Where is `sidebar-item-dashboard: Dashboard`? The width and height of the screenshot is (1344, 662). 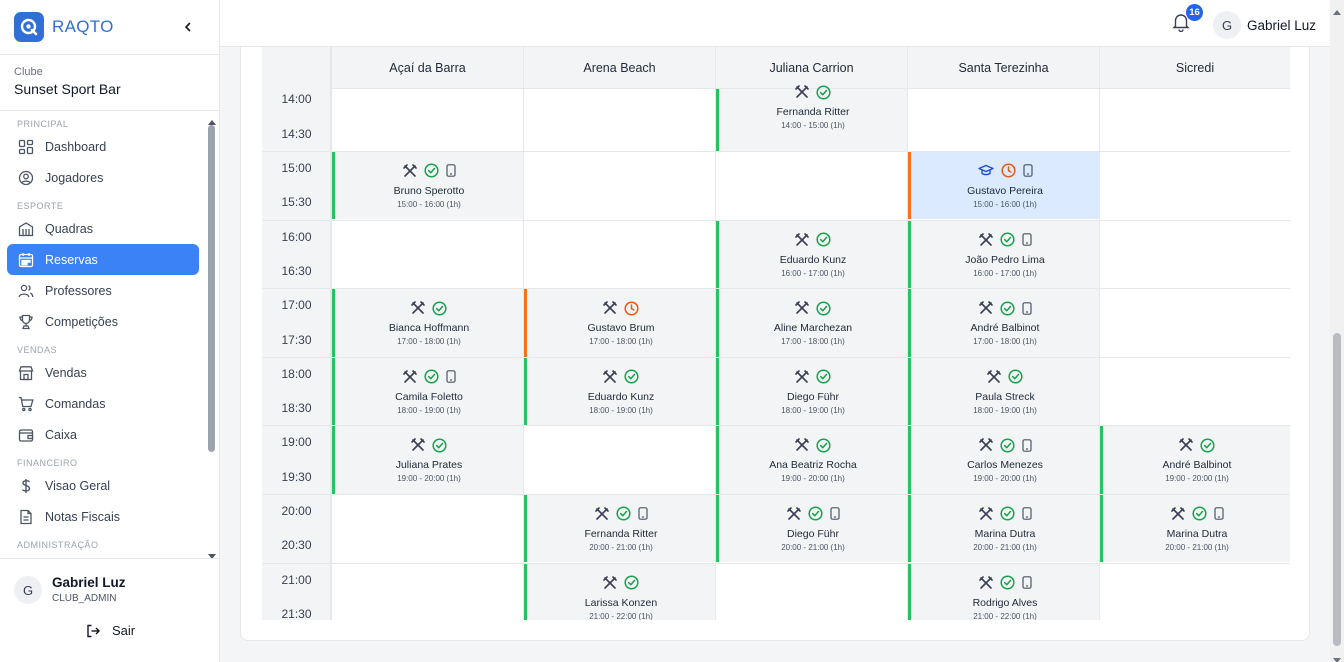 sidebar-item-dashboard: Dashboard is located at coordinates (103, 146).